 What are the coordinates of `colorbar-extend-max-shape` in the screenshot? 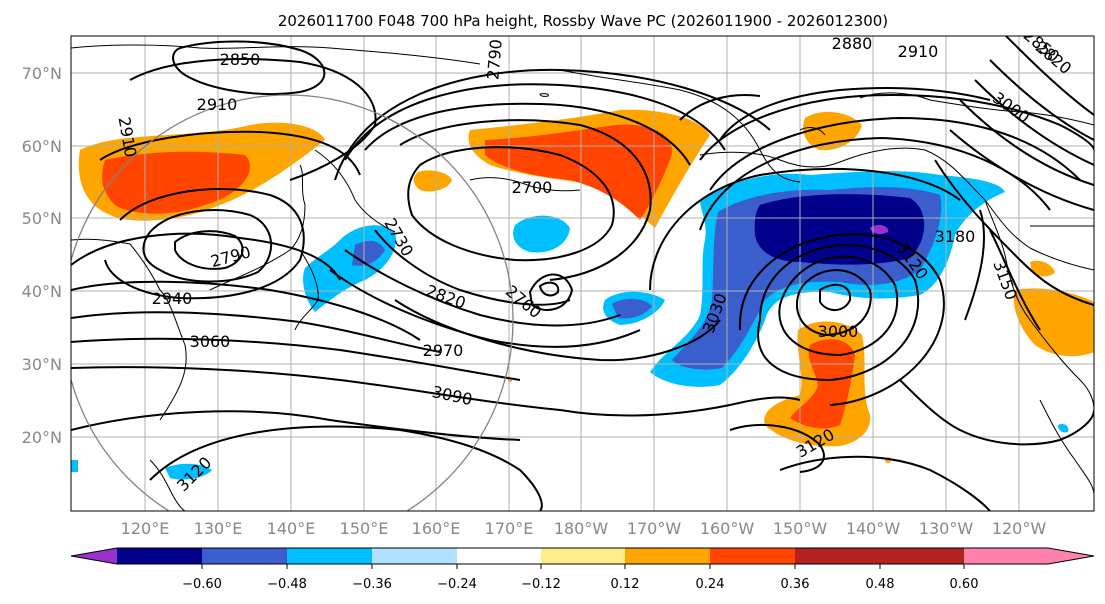 It's located at (1029, 556).